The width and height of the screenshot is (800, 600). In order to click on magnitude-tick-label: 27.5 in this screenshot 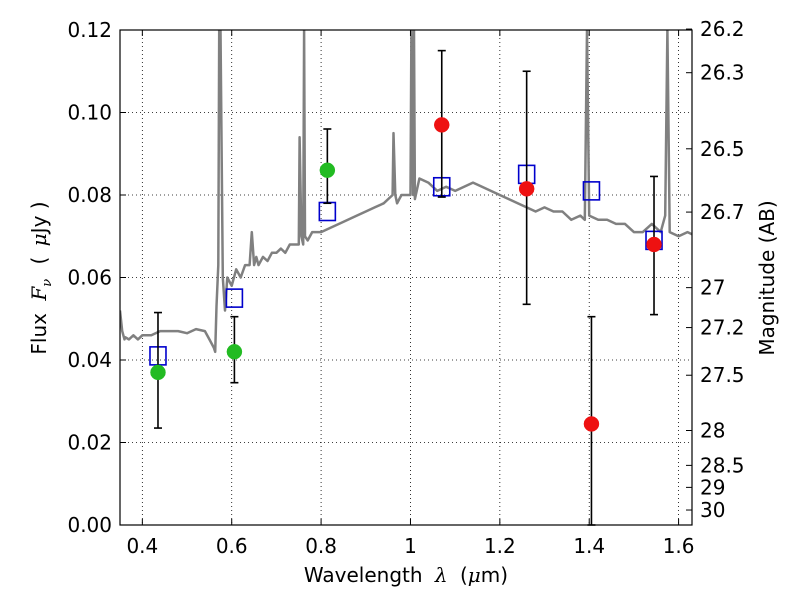, I will do `click(722, 375)`.